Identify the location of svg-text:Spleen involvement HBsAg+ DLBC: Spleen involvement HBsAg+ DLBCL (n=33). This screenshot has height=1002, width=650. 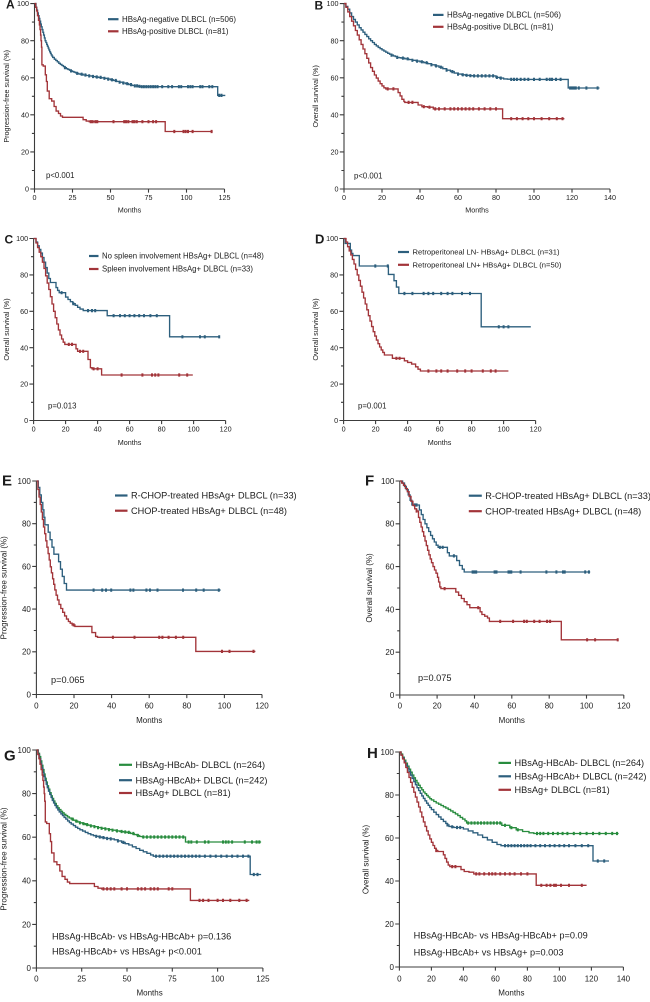
(177, 269).